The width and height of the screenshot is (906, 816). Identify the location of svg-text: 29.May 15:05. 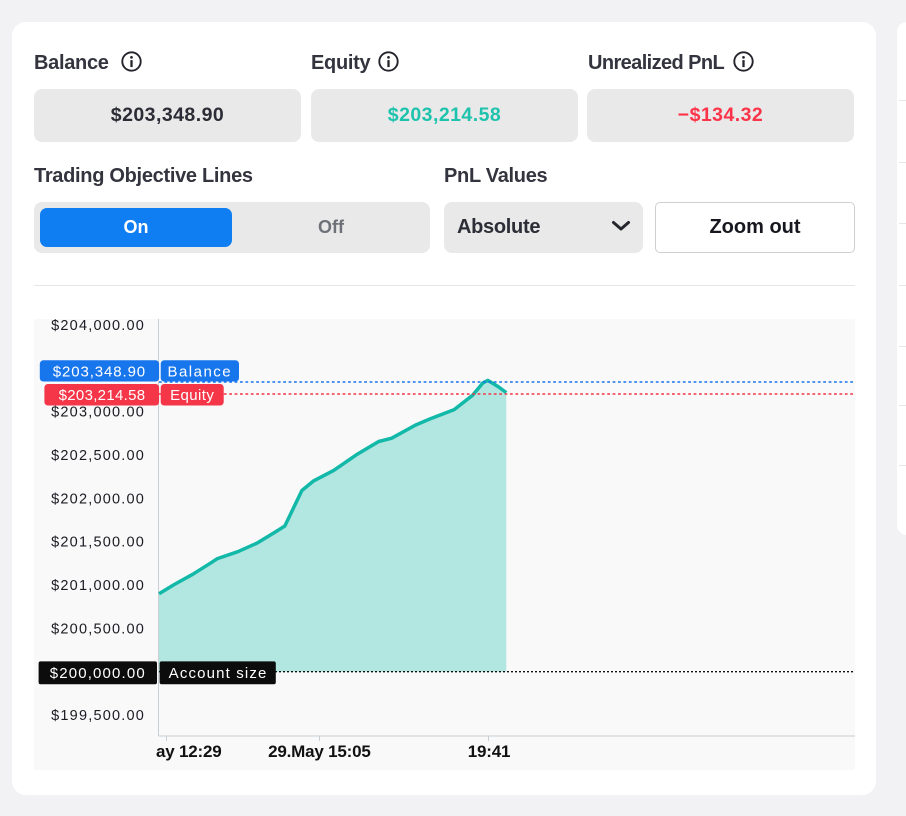
(319, 751).